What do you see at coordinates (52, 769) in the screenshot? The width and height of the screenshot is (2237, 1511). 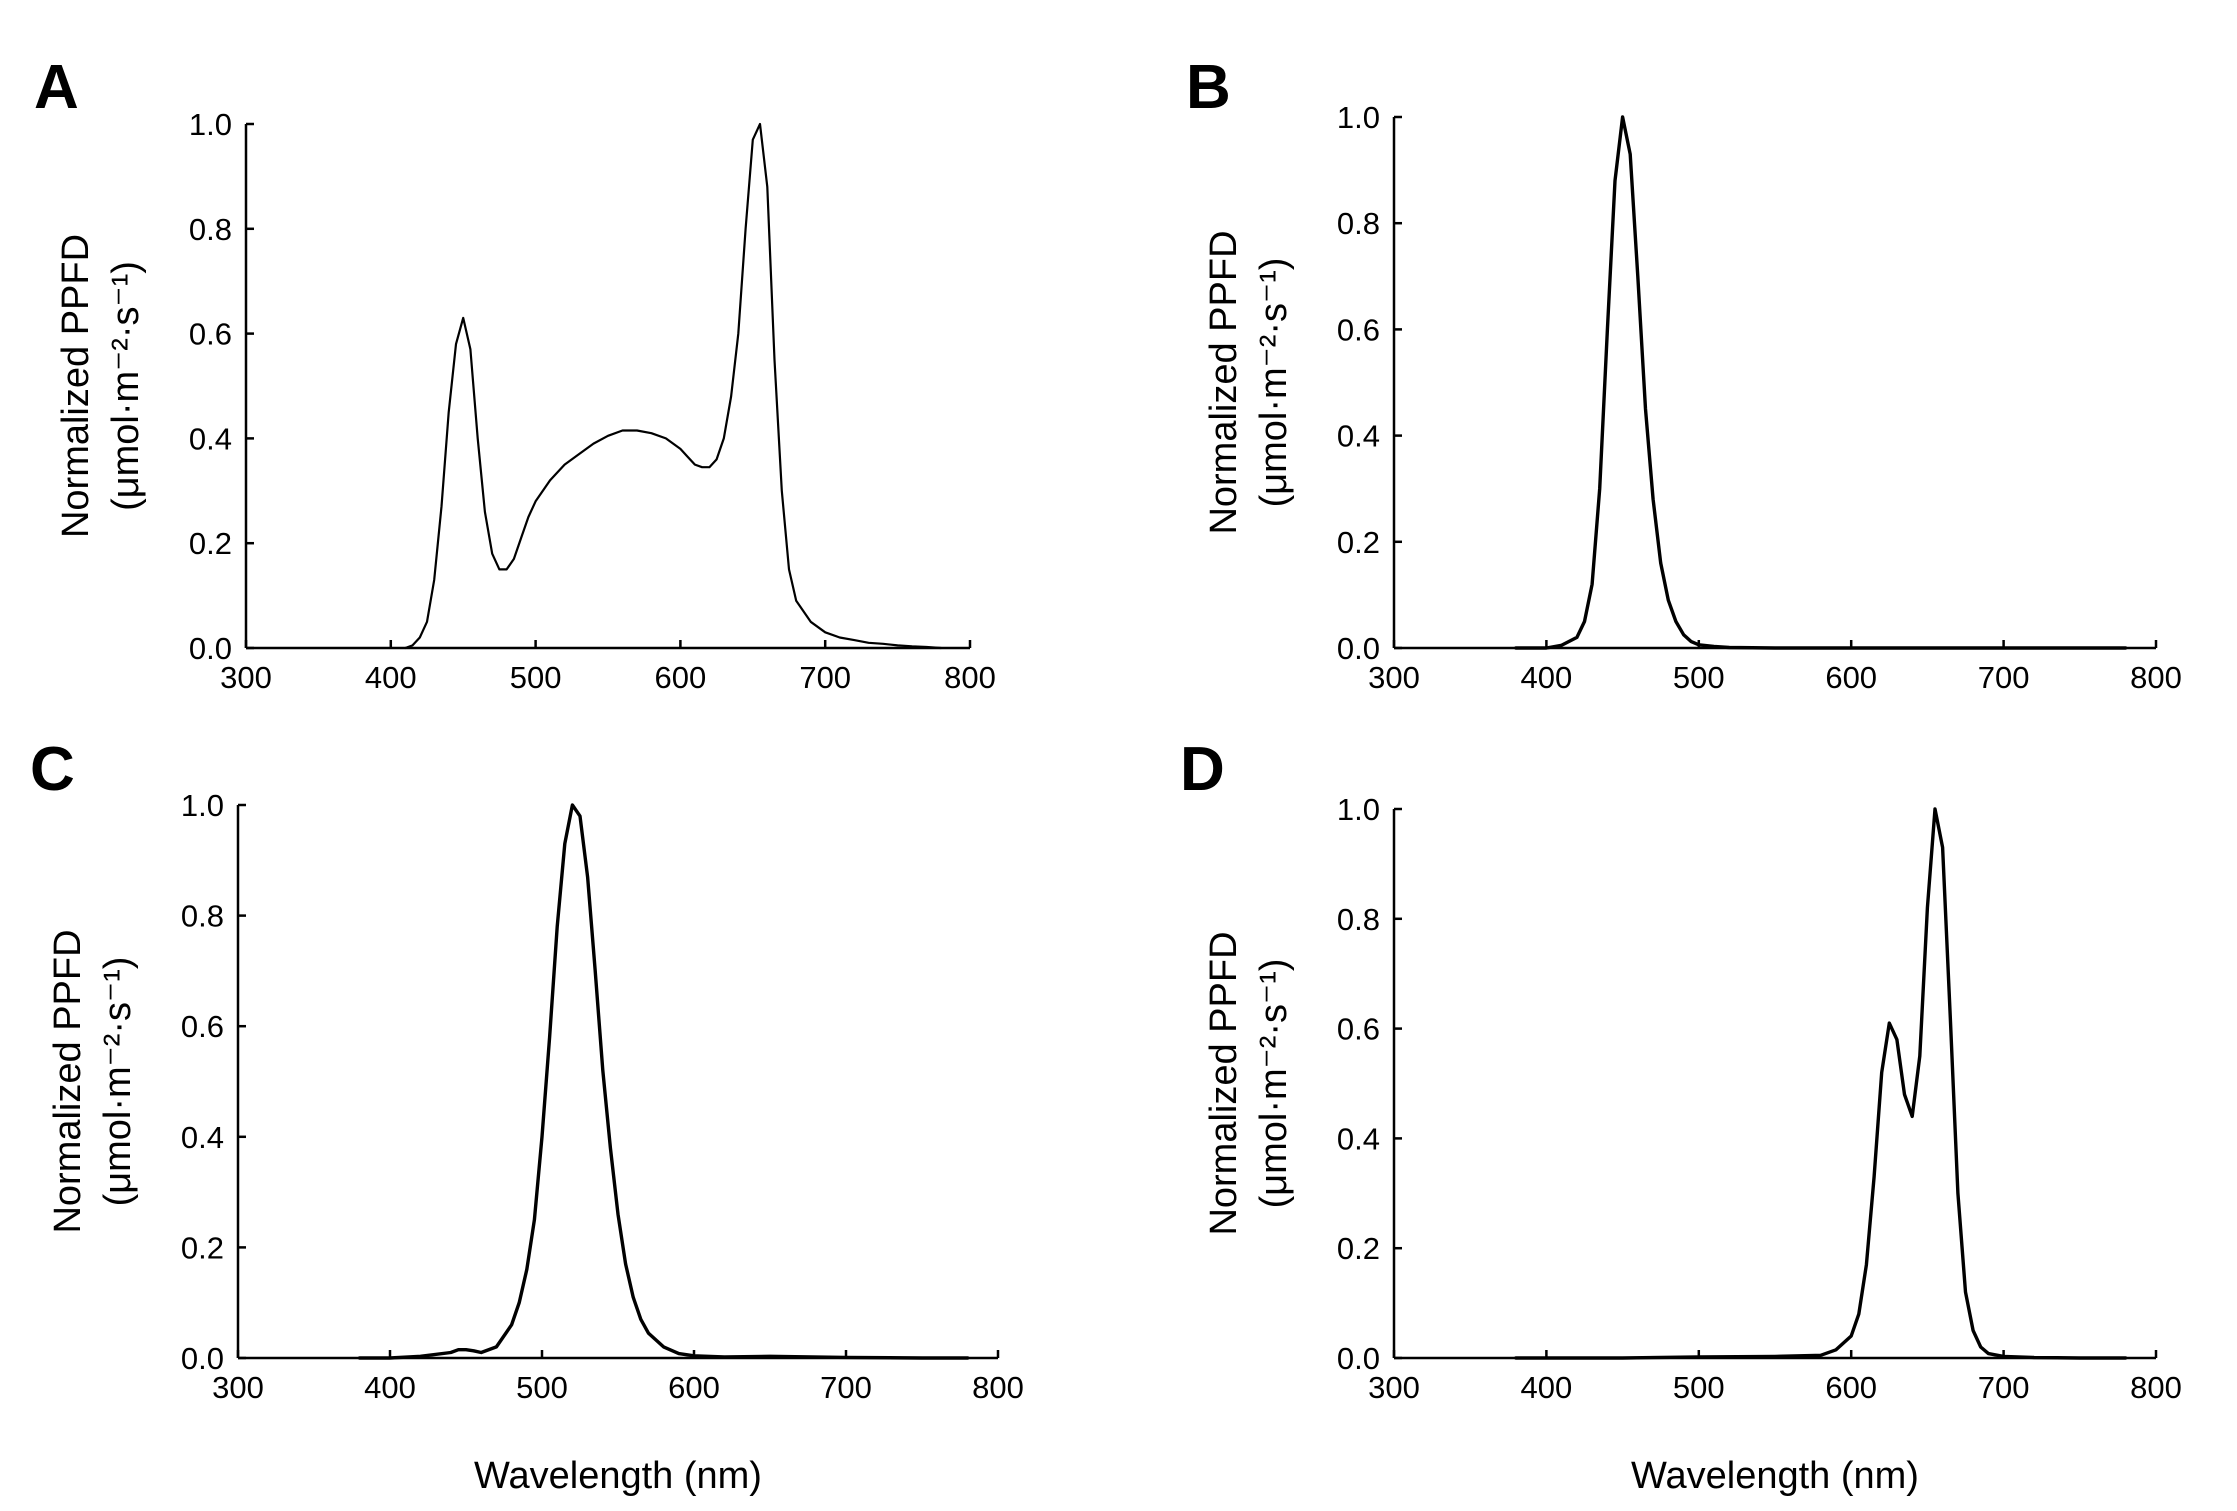 I see `panel-letter: C` at bounding box center [52, 769].